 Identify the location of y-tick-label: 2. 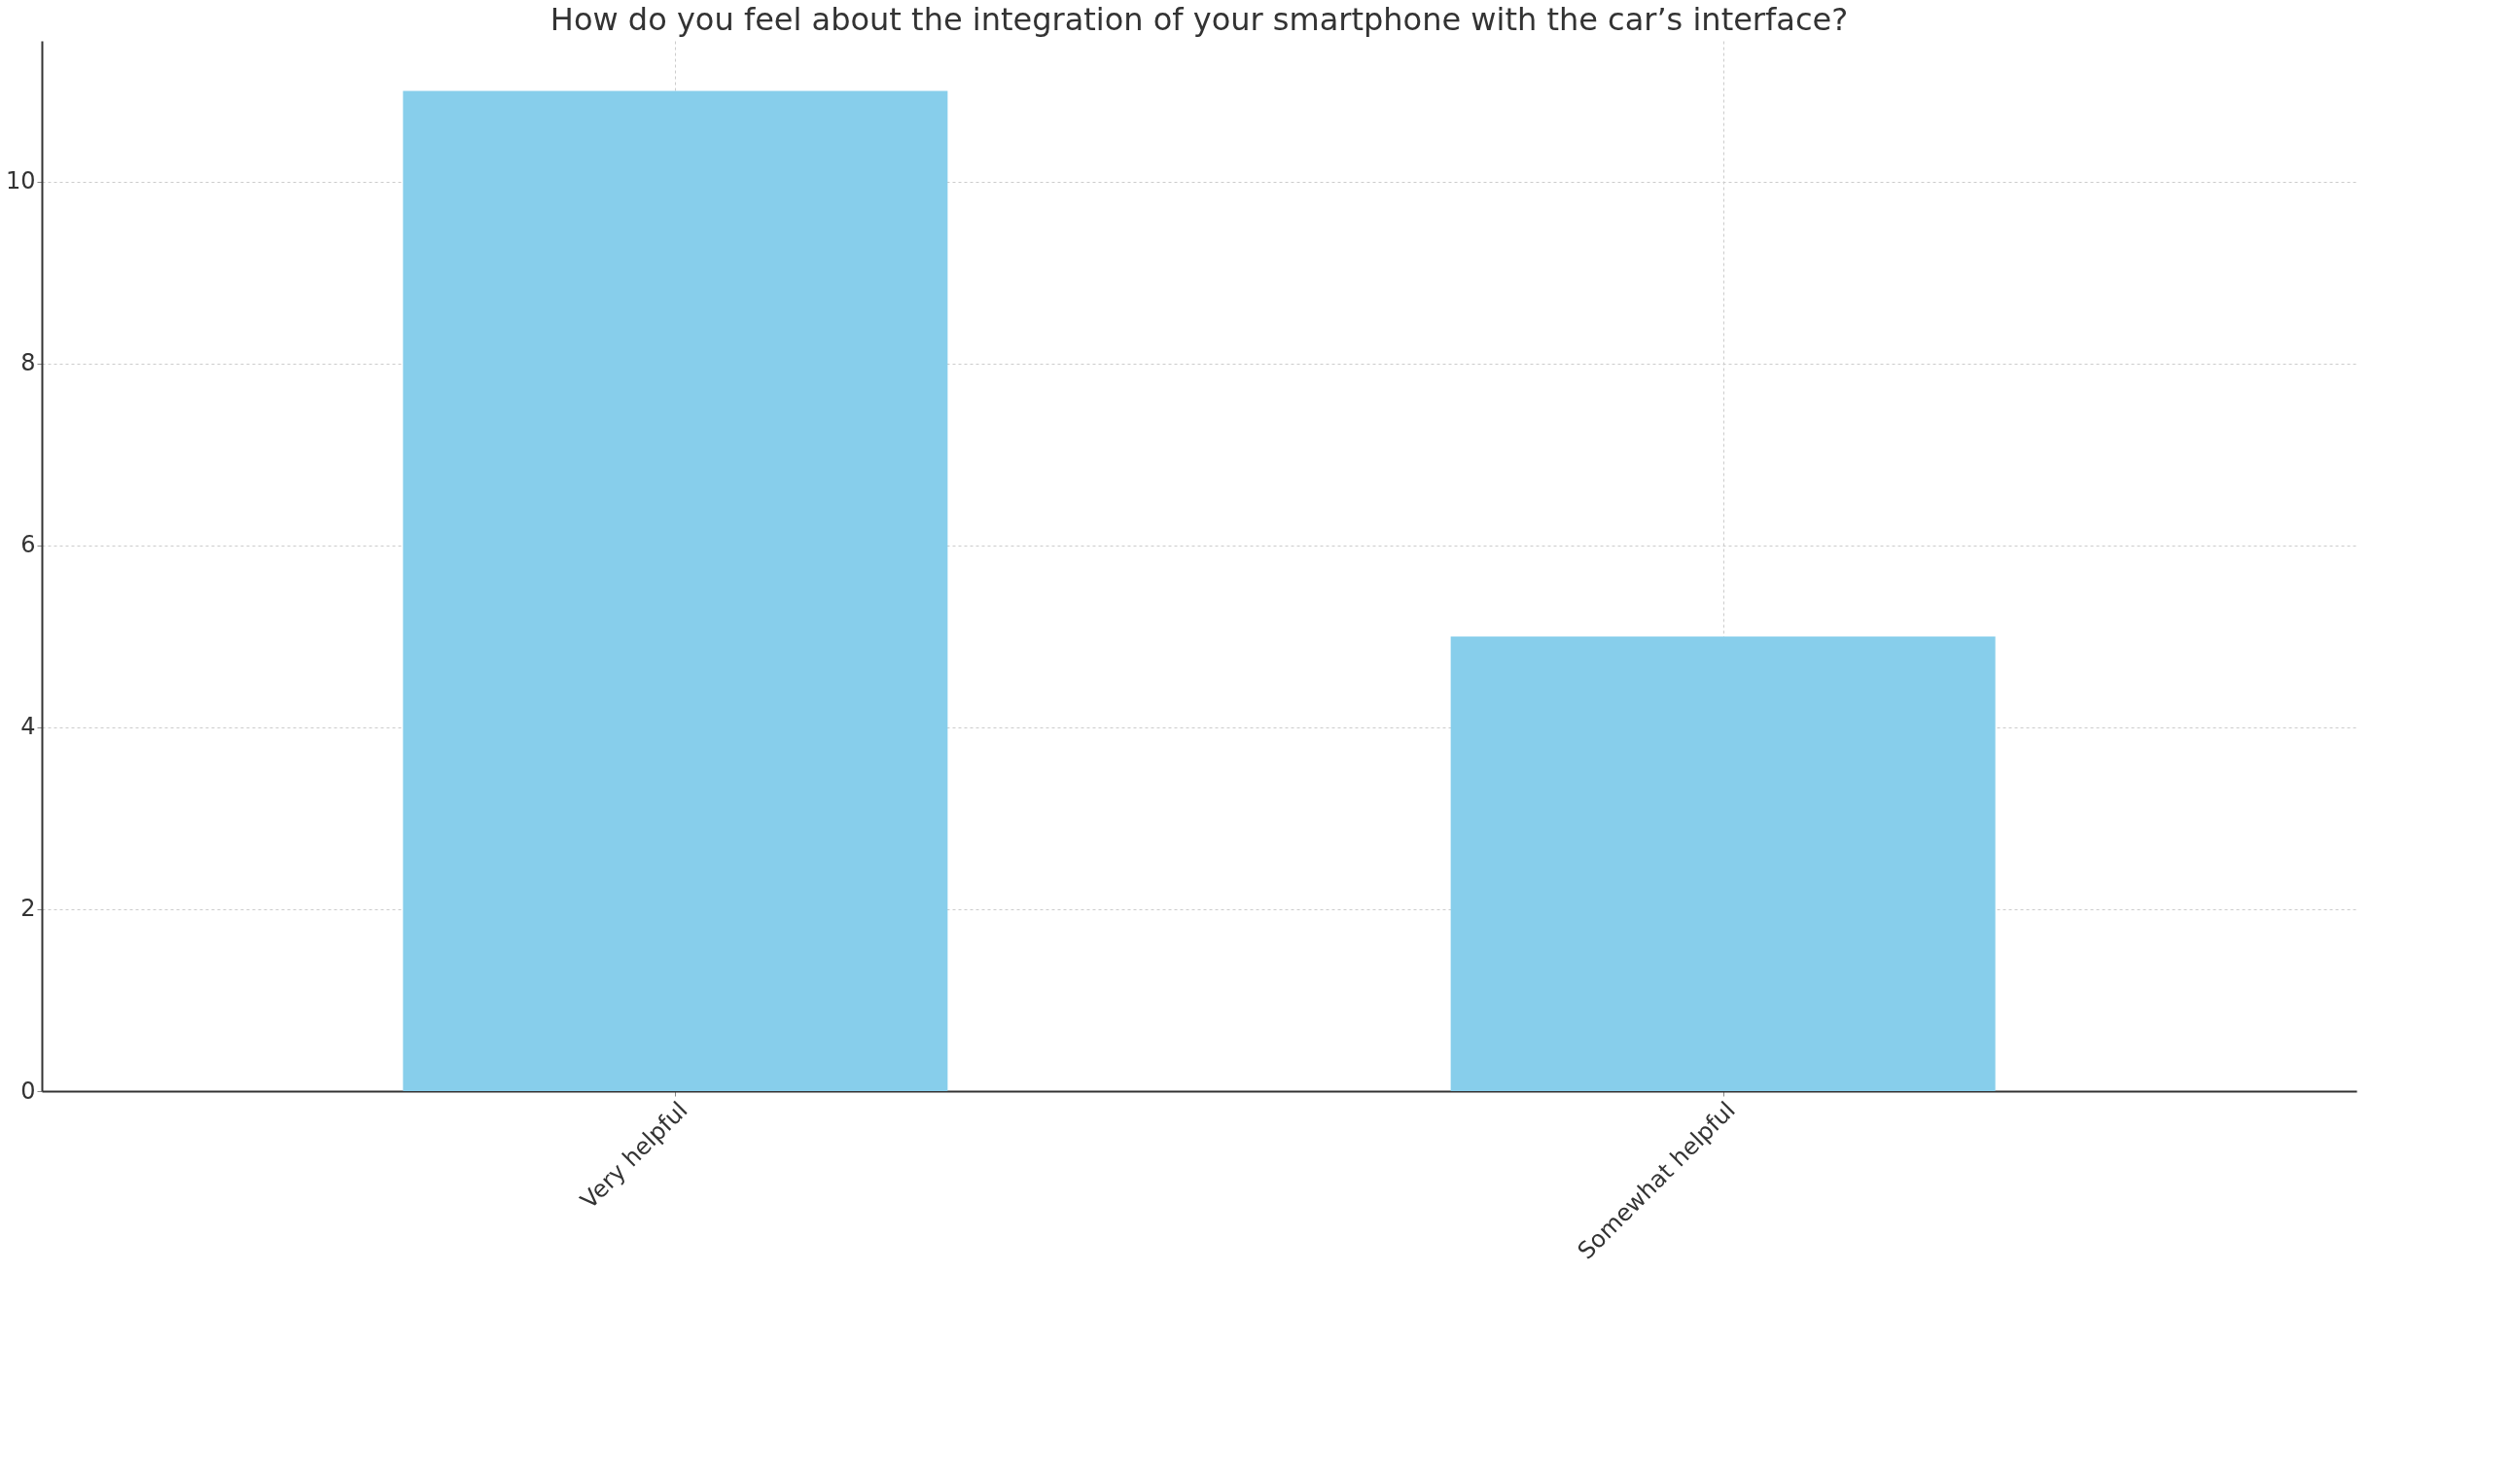
(28, 909).